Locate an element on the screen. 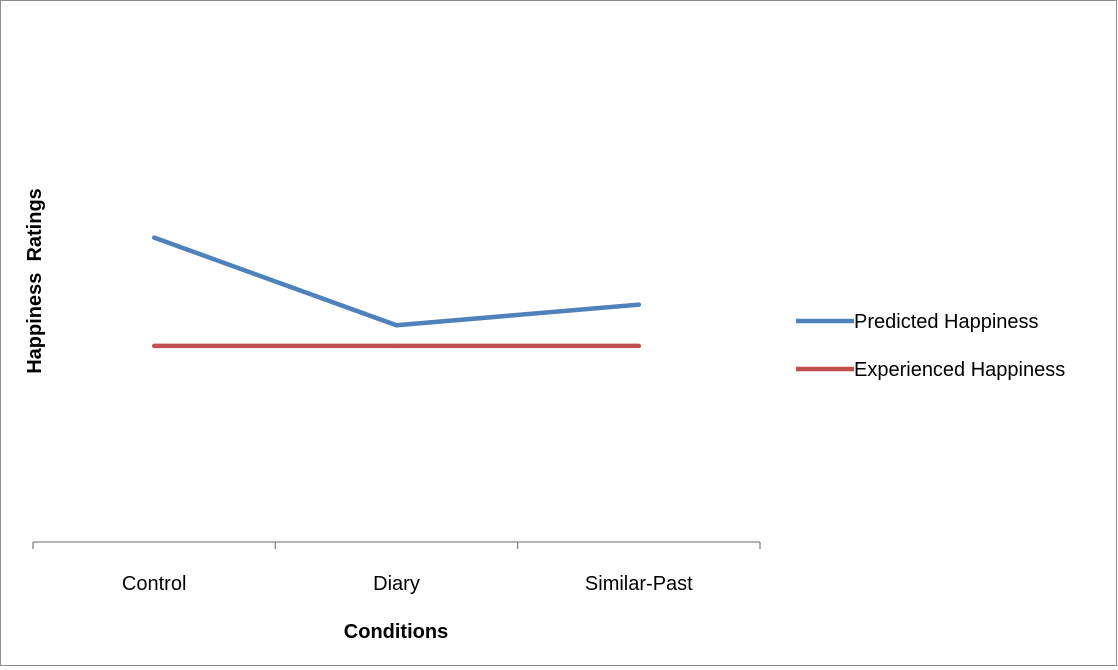  x-axis-tick-labels: Control Diary Similar-Past is located at coordinates (407, 584).